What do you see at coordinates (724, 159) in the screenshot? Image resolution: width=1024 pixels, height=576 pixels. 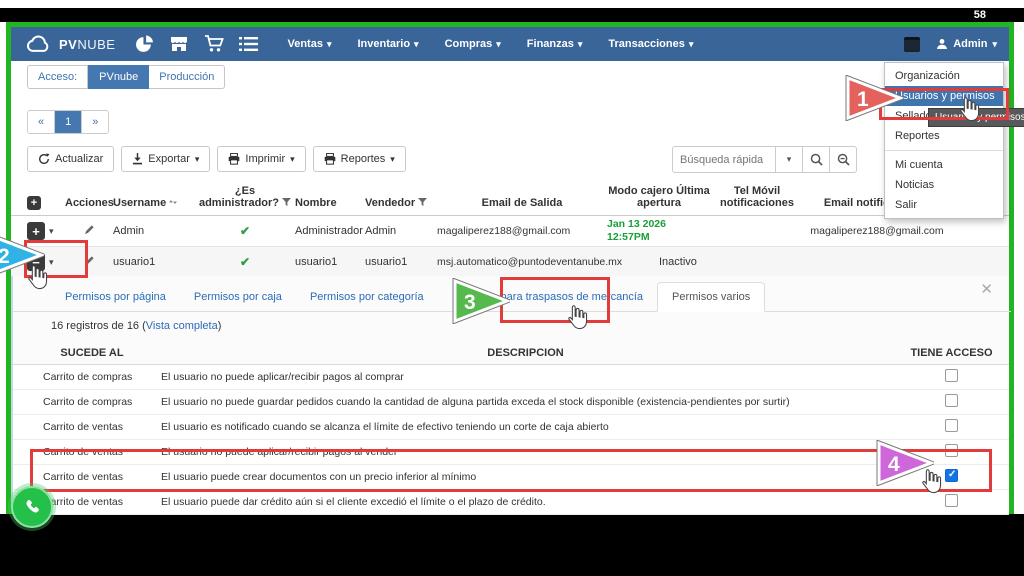 I see `search-input` at bounding box center [724, 159].